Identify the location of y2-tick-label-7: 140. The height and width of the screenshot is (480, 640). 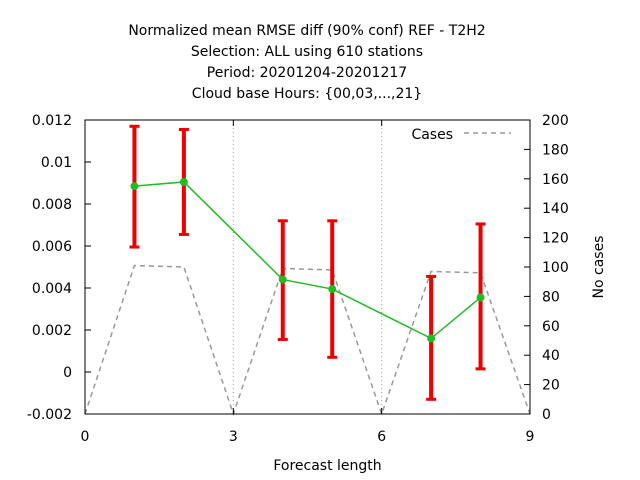
(555, 209).